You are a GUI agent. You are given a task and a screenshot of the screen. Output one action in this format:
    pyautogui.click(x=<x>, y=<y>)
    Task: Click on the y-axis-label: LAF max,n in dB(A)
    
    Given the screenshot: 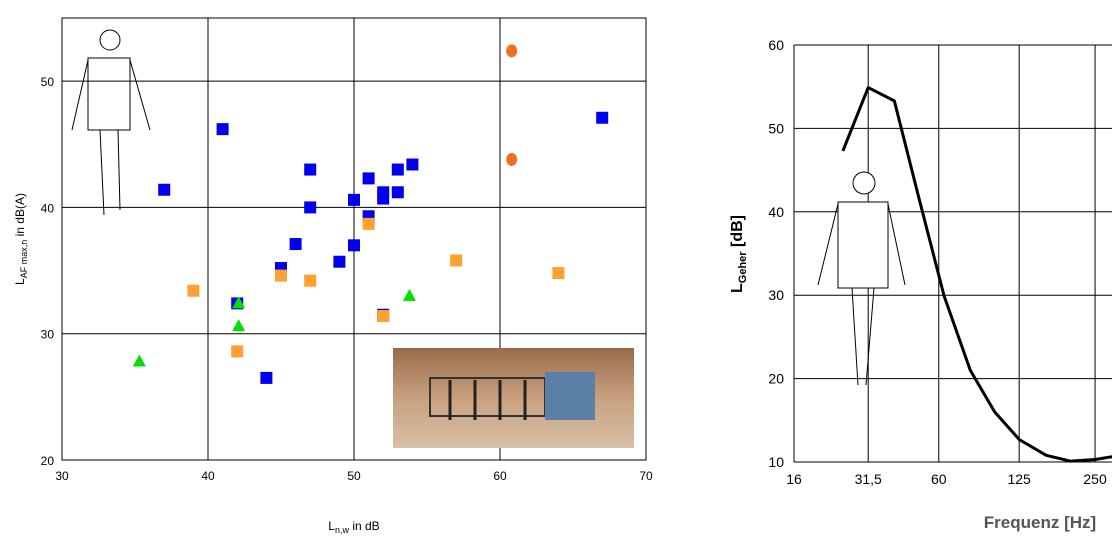 What is the action you would take?
    pyautogui.click(x=21, y=239)
    